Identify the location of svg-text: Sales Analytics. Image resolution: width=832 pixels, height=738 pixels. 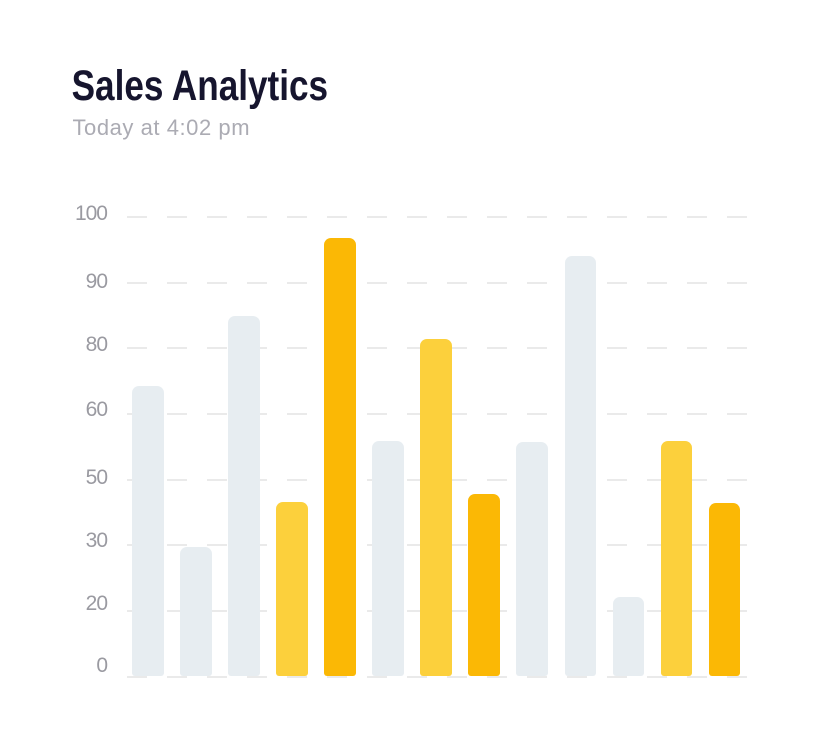
(200, 86).